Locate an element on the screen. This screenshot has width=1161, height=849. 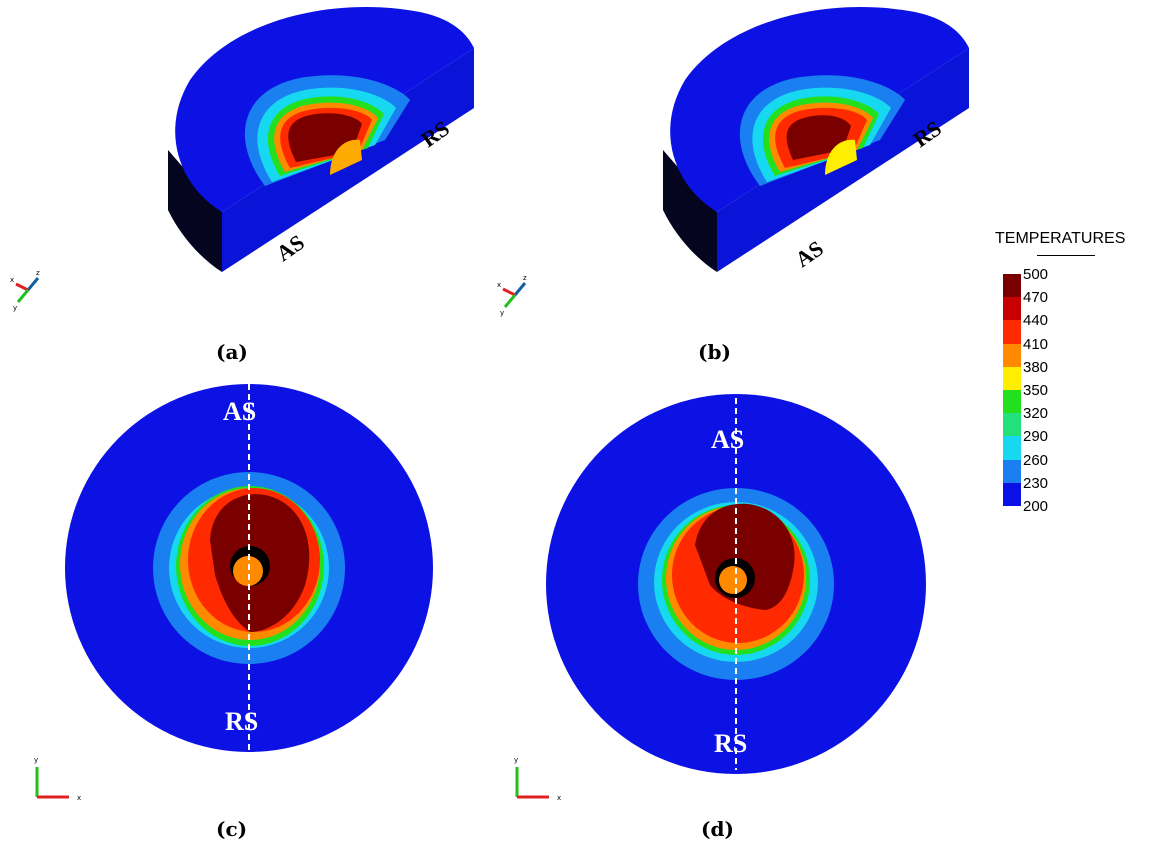
legend-tick-label: 440 is located at coordinates (1036, 321).